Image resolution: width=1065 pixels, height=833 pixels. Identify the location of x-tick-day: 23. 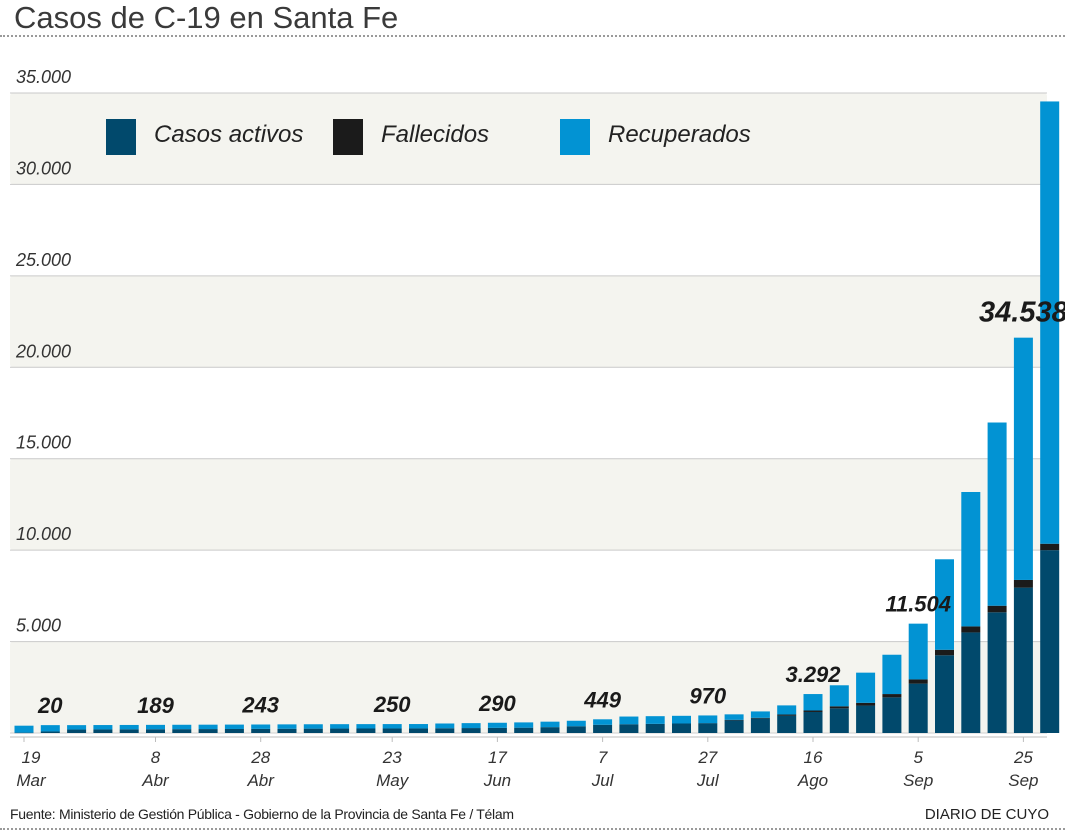
(392, 757).